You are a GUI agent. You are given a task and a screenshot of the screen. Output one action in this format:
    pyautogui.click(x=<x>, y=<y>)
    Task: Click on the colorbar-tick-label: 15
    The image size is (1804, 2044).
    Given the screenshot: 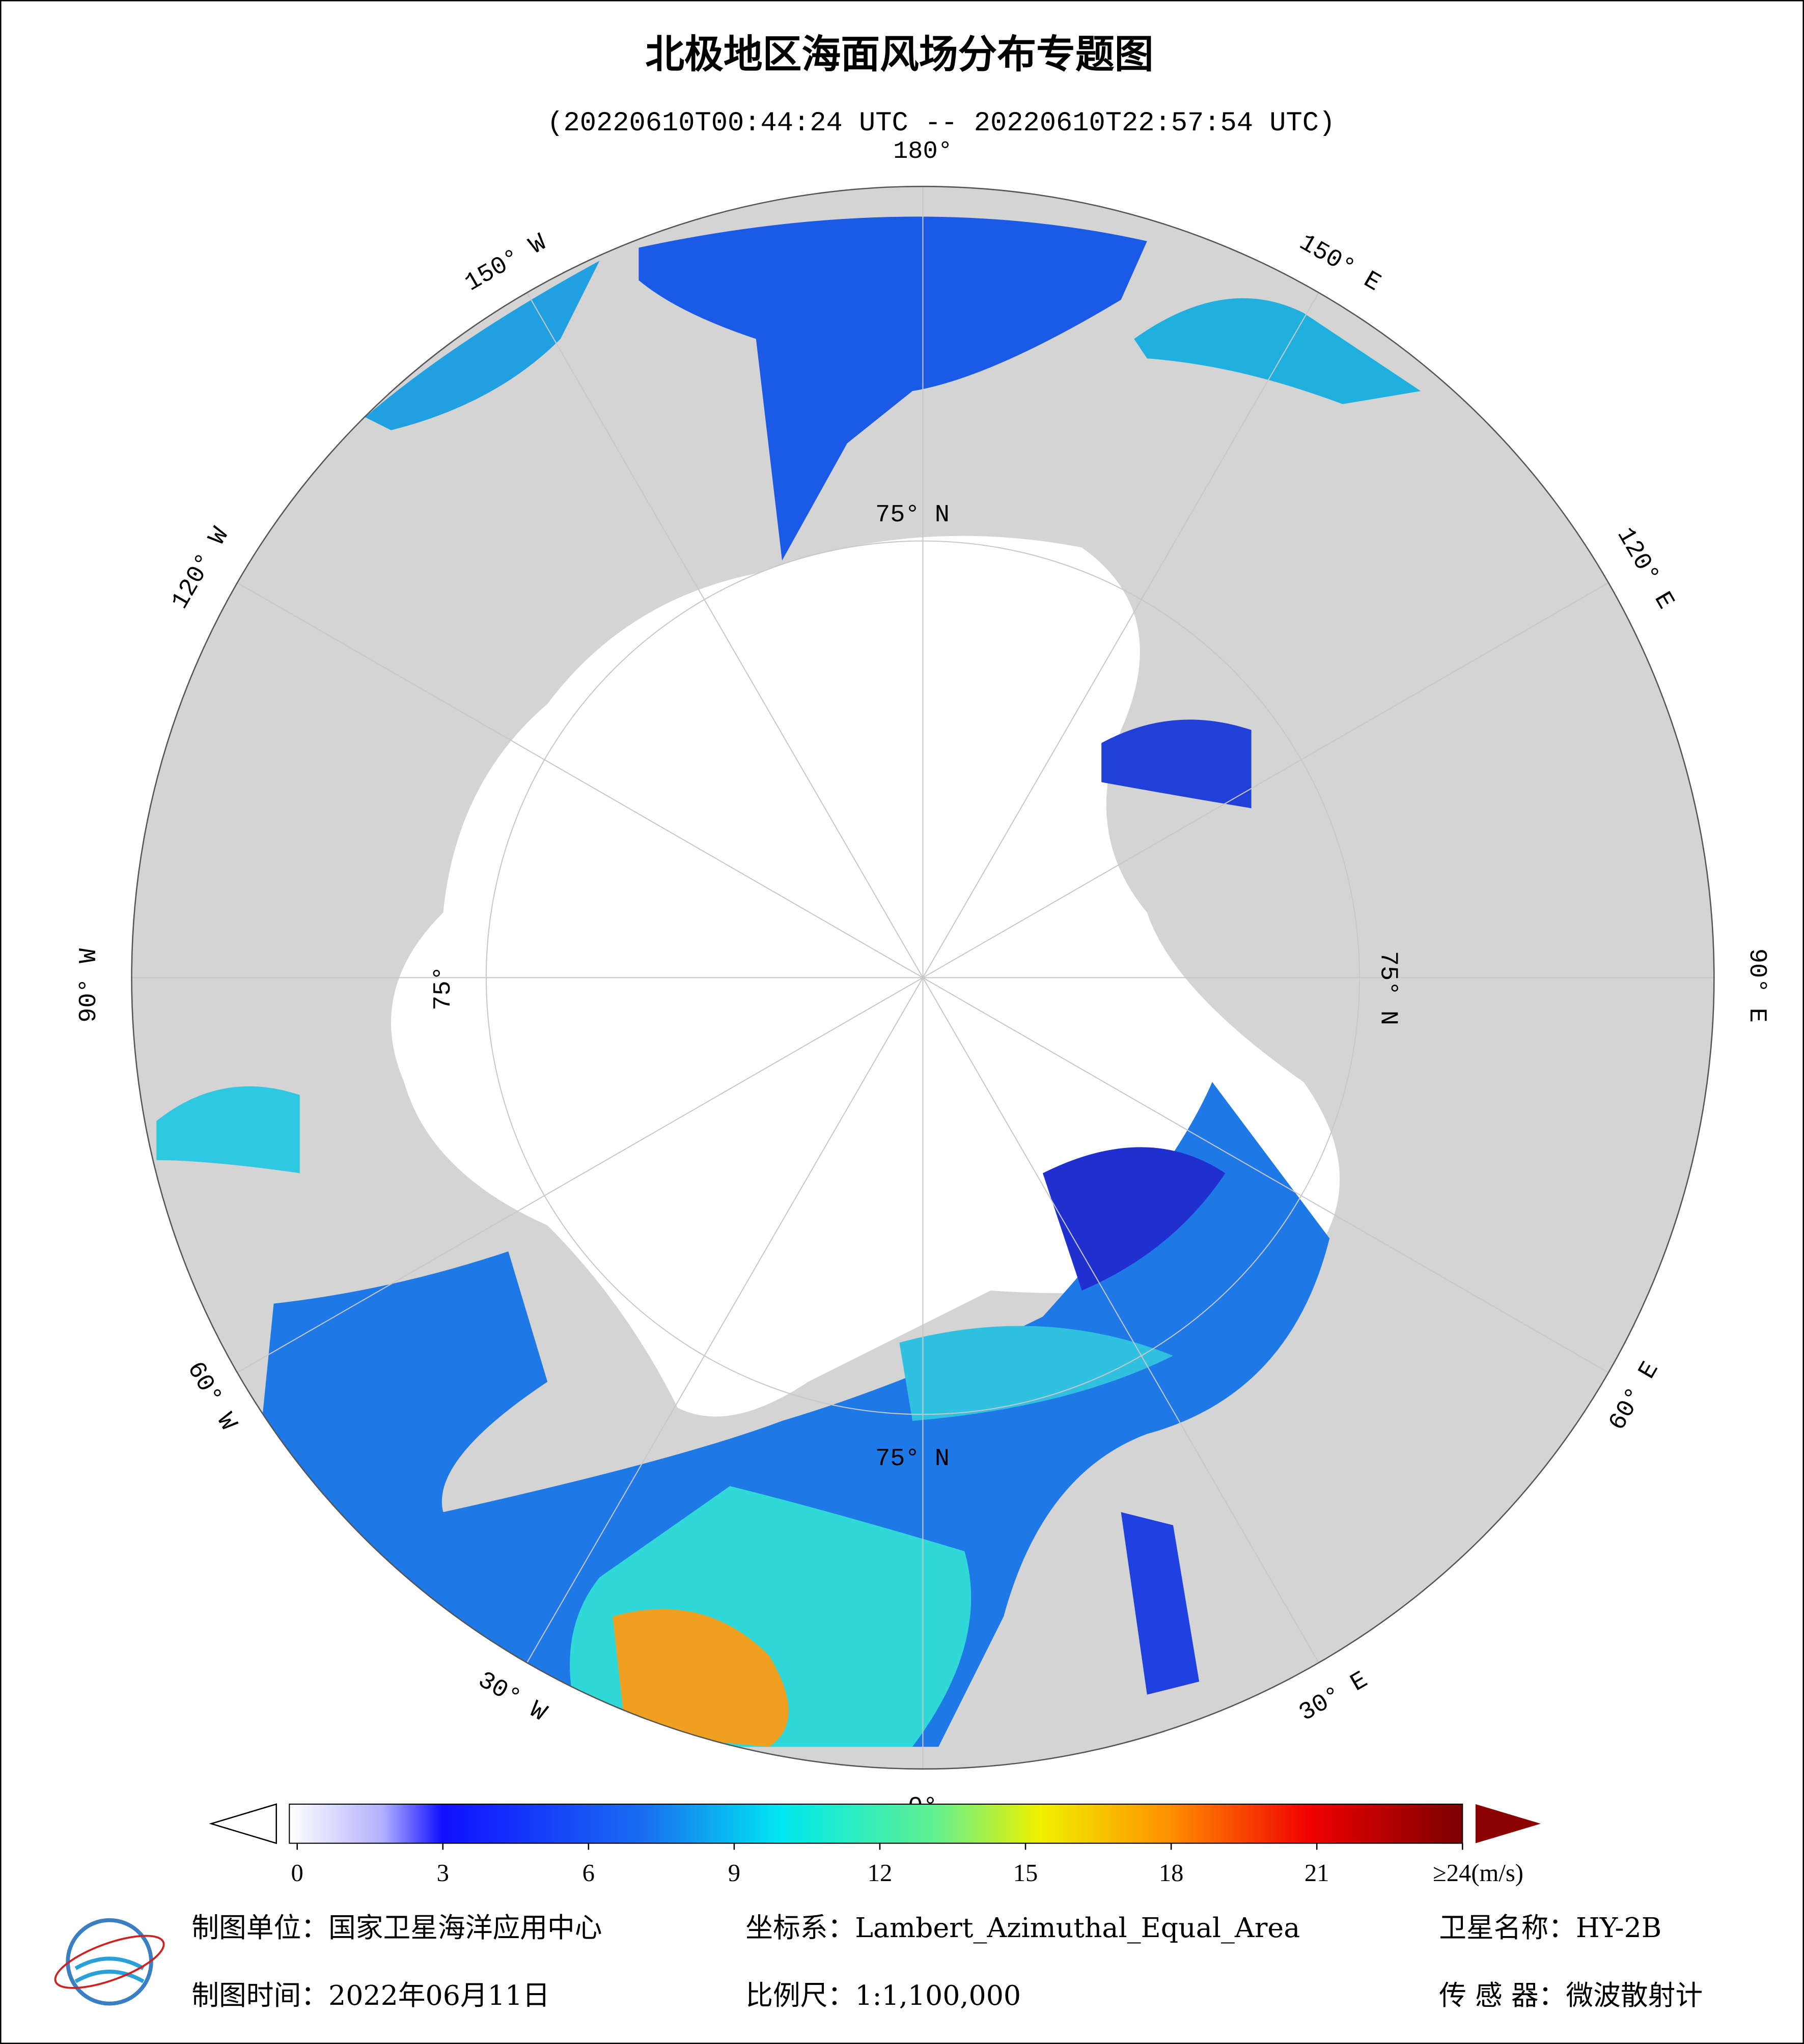 What is the action you would take?
    pyautogui.click(x=1025, y=1873)
    